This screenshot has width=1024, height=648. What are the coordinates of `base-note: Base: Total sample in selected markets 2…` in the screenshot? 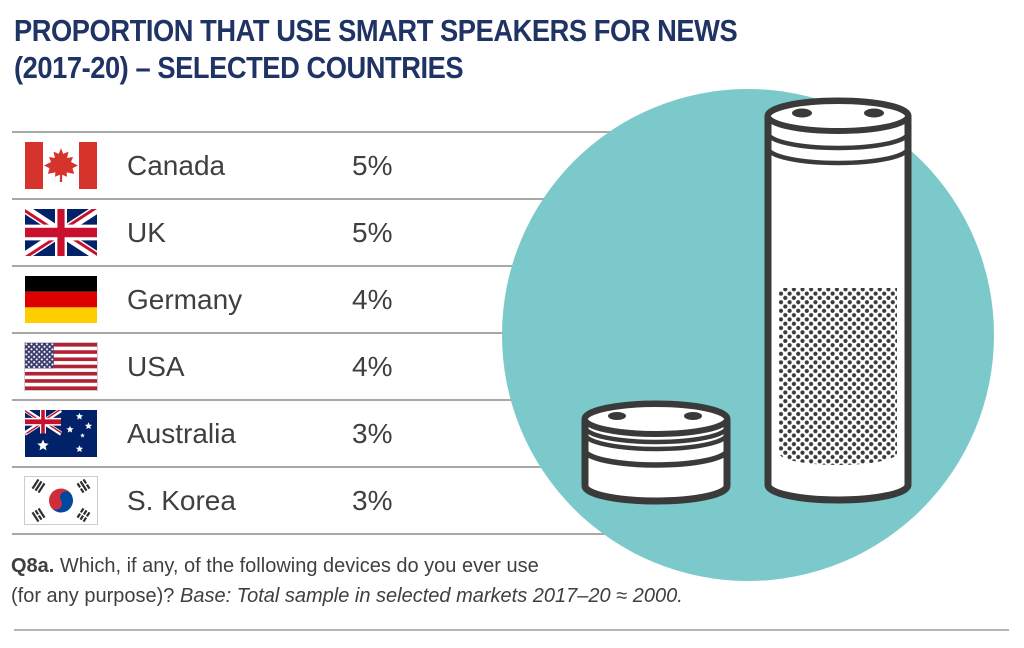 It's located at (431, 596).